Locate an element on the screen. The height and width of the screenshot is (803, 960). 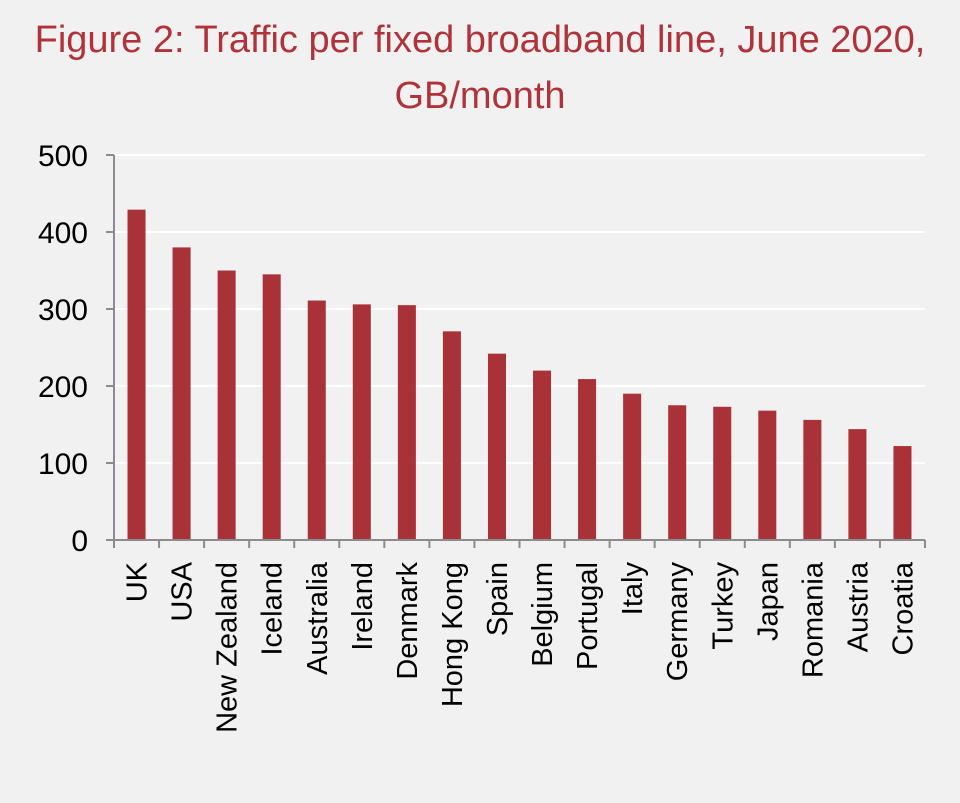
x-tick-label: Romania is located at coordinates (813, 619).